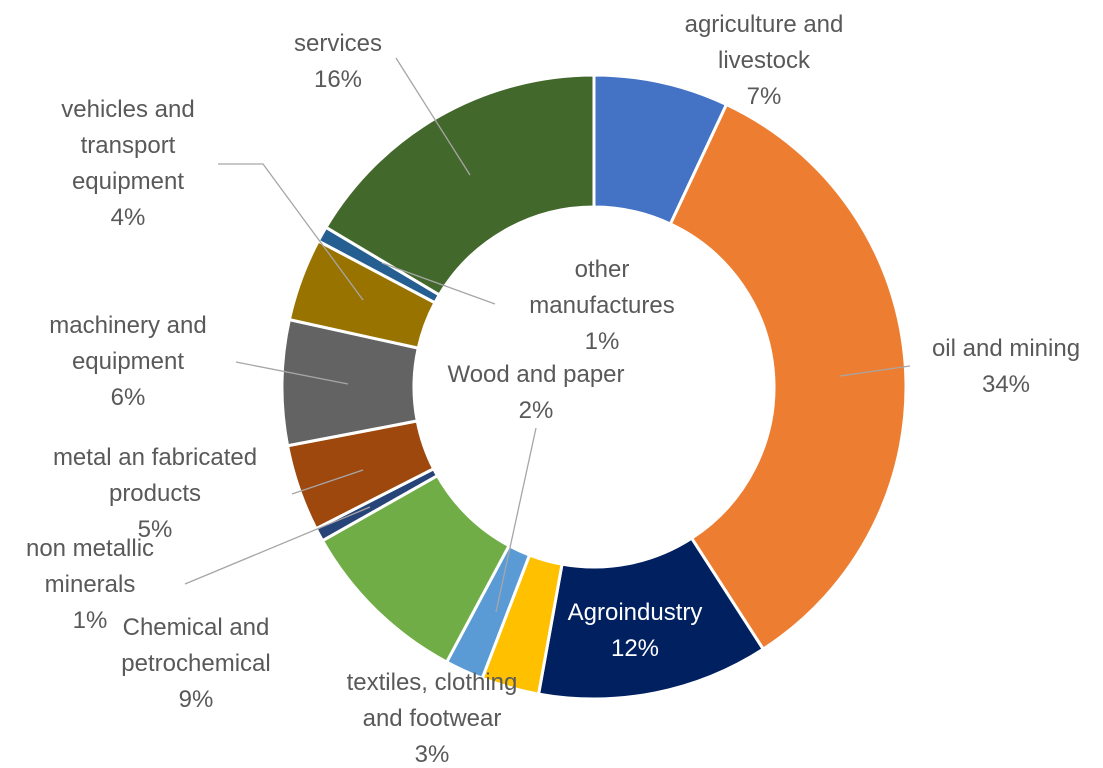 This screenshot has height=768, width=1103. What do you see at coordinates (1006, 384) in the screenshot?
I see `slice-percent-label: 34%` at bounding box center [1006, 384].